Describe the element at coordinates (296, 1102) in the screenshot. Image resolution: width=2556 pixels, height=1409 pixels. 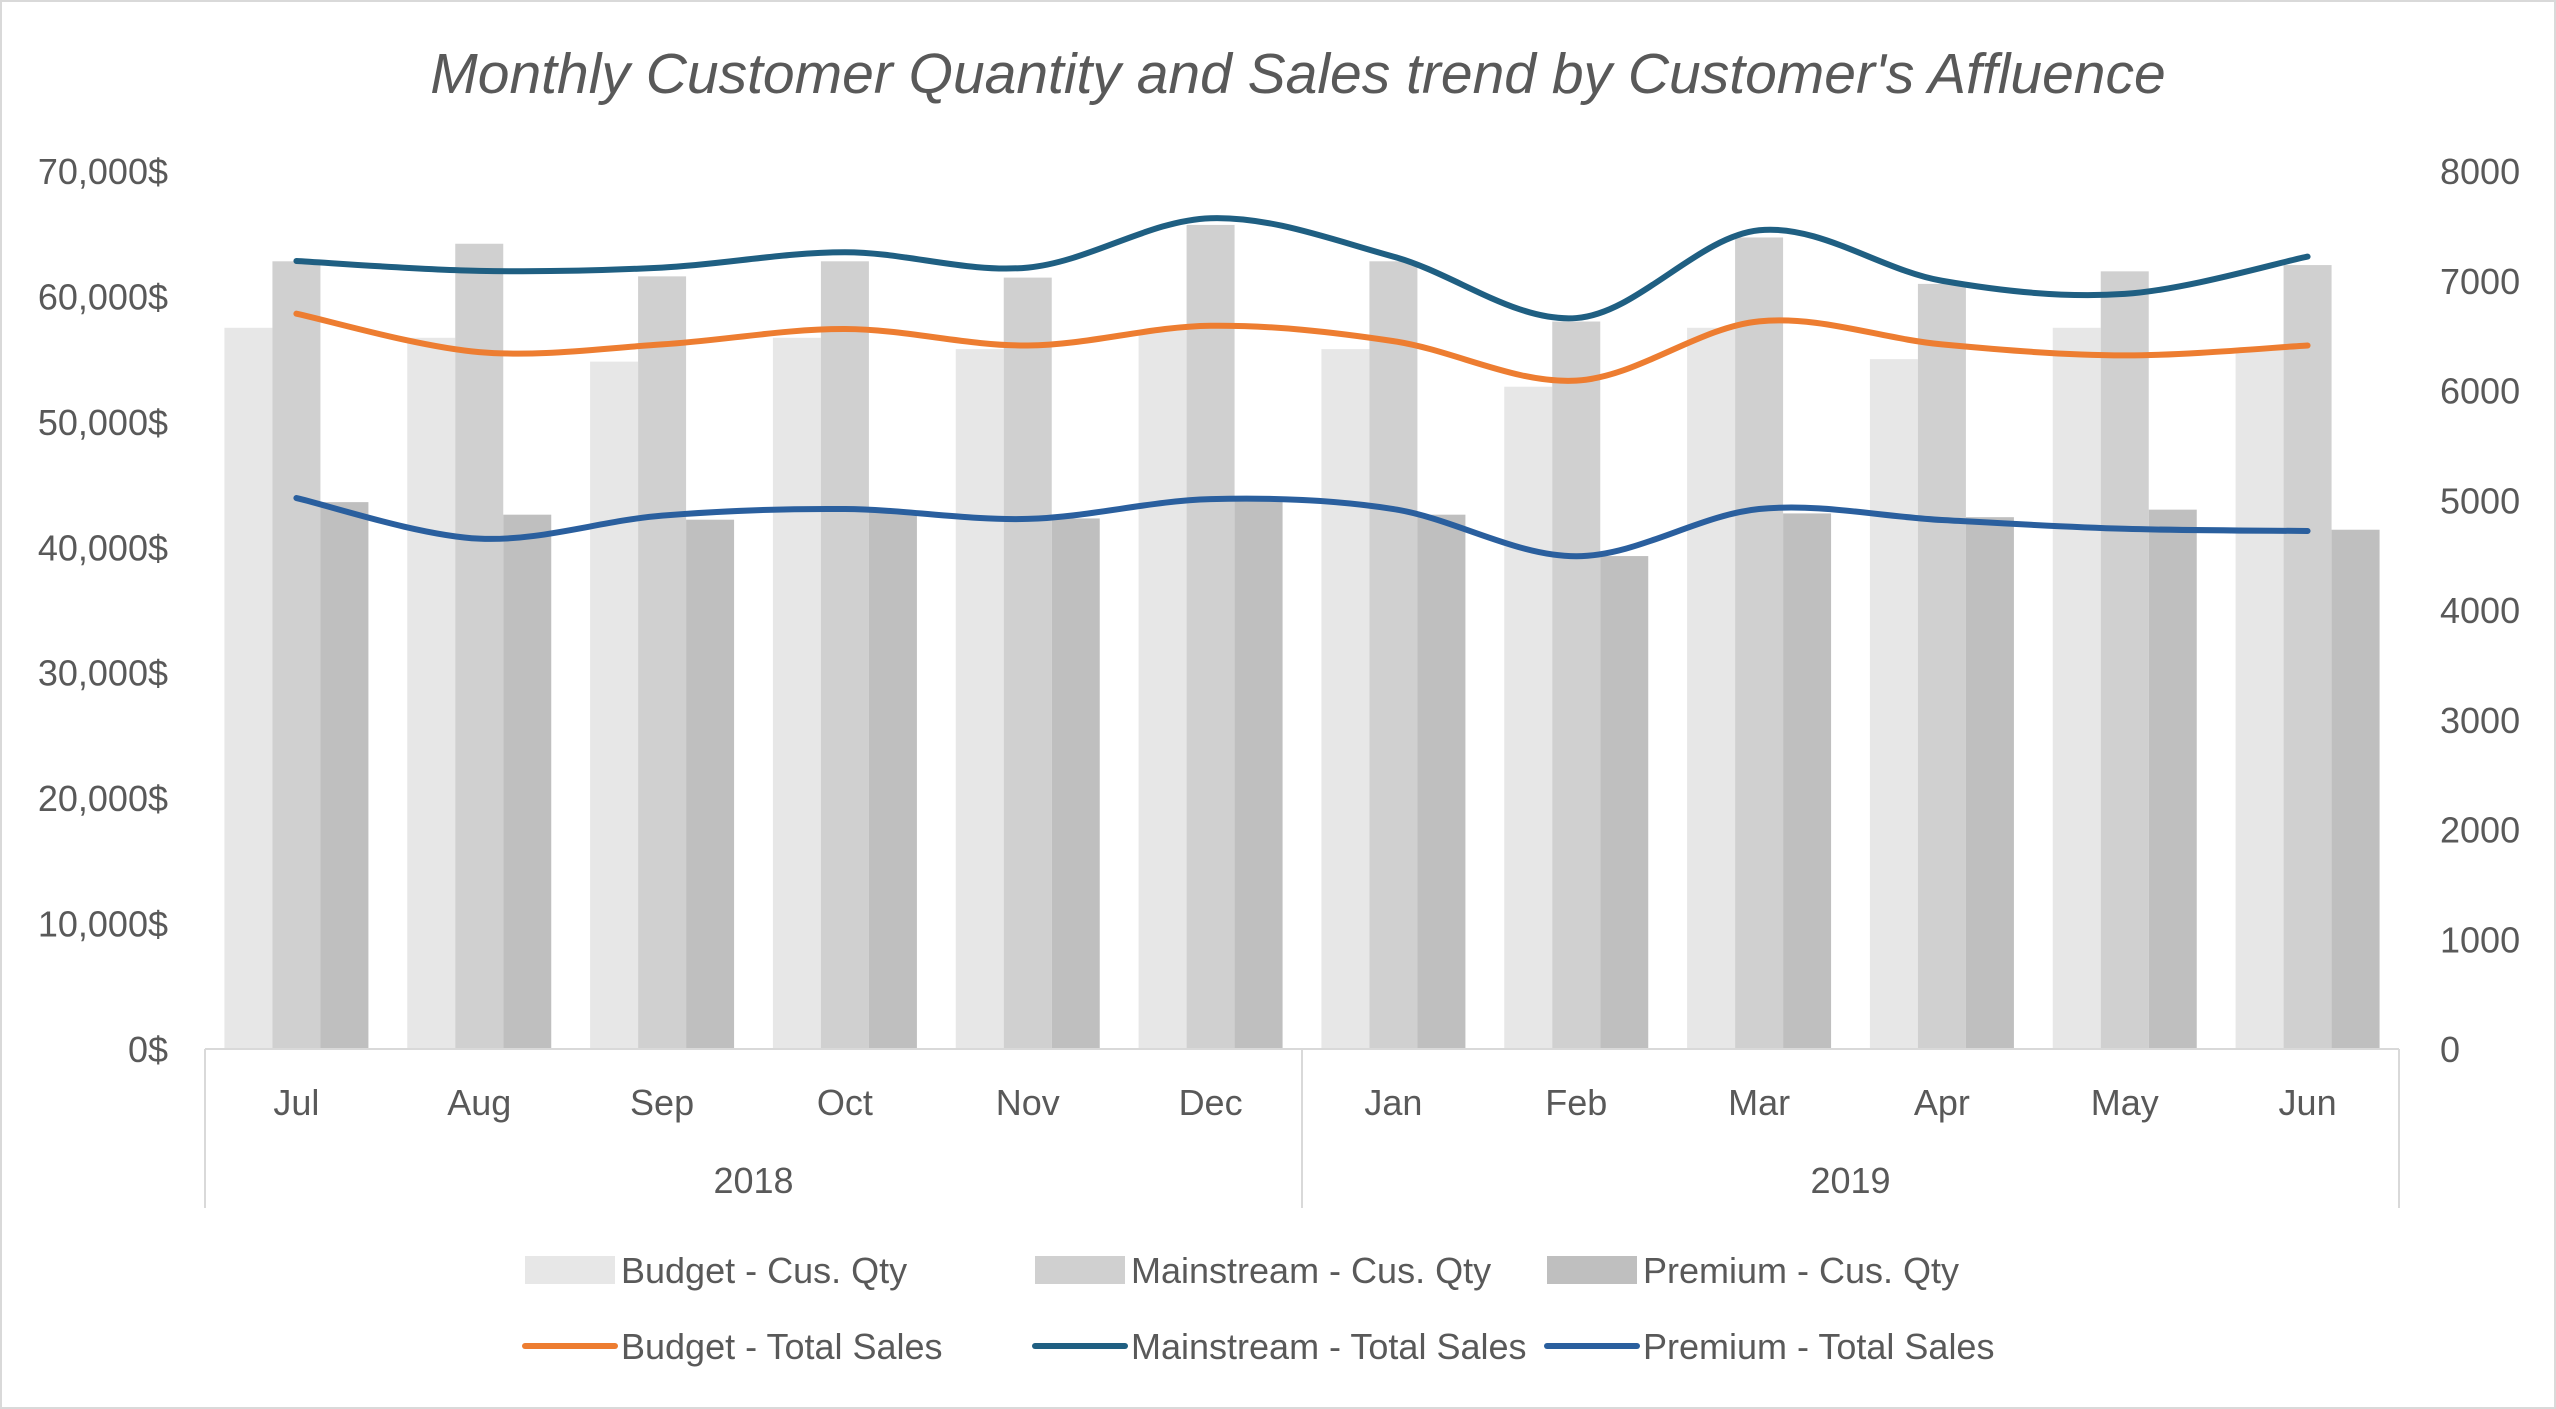
I see `x-tick-label: Jul` at that location.